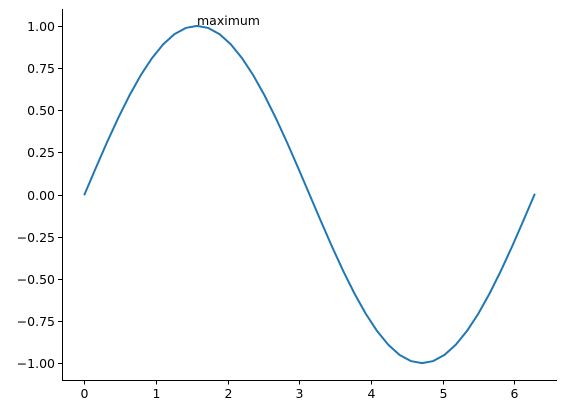 The width and height of the screenshot is (568, 413). I want to click on x-tick-label: 3, so click(300, 393).